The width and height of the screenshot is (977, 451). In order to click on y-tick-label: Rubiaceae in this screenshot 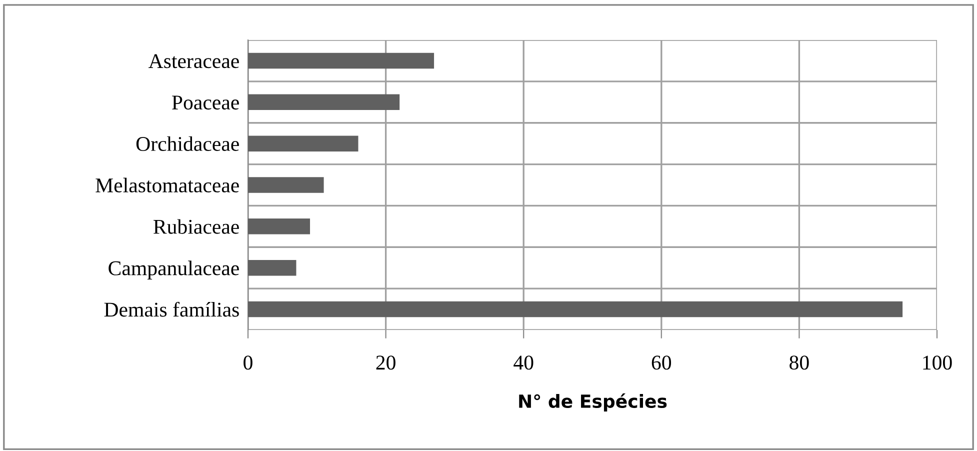, I will do `click(196, 226)`.